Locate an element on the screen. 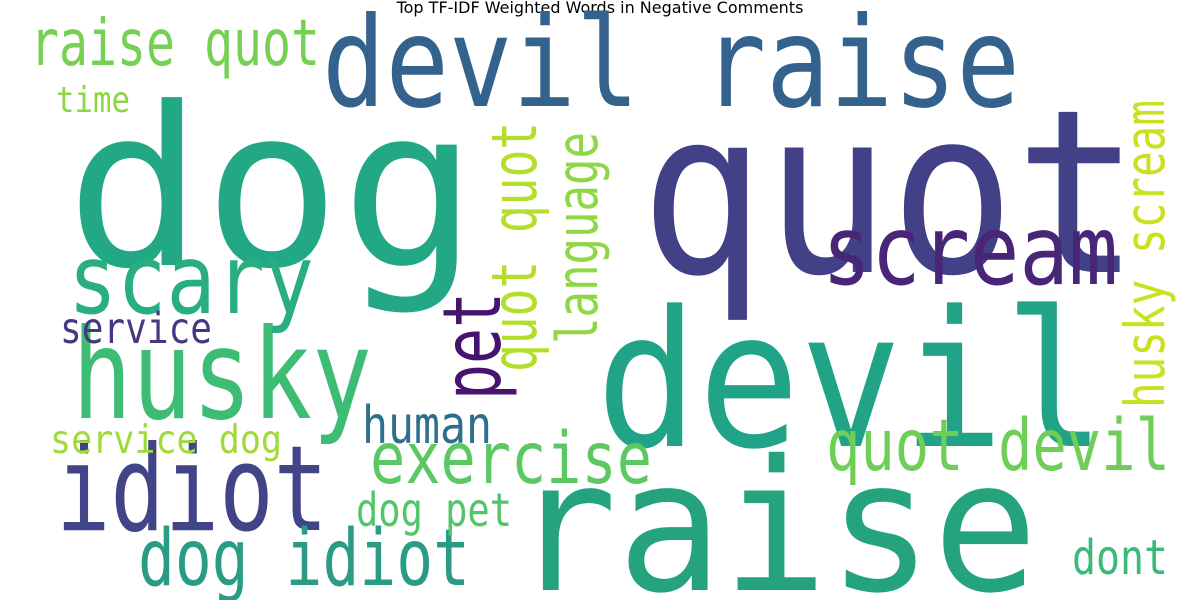  word-dog-idiot: dog idiot is located at coordinates (304, 557).